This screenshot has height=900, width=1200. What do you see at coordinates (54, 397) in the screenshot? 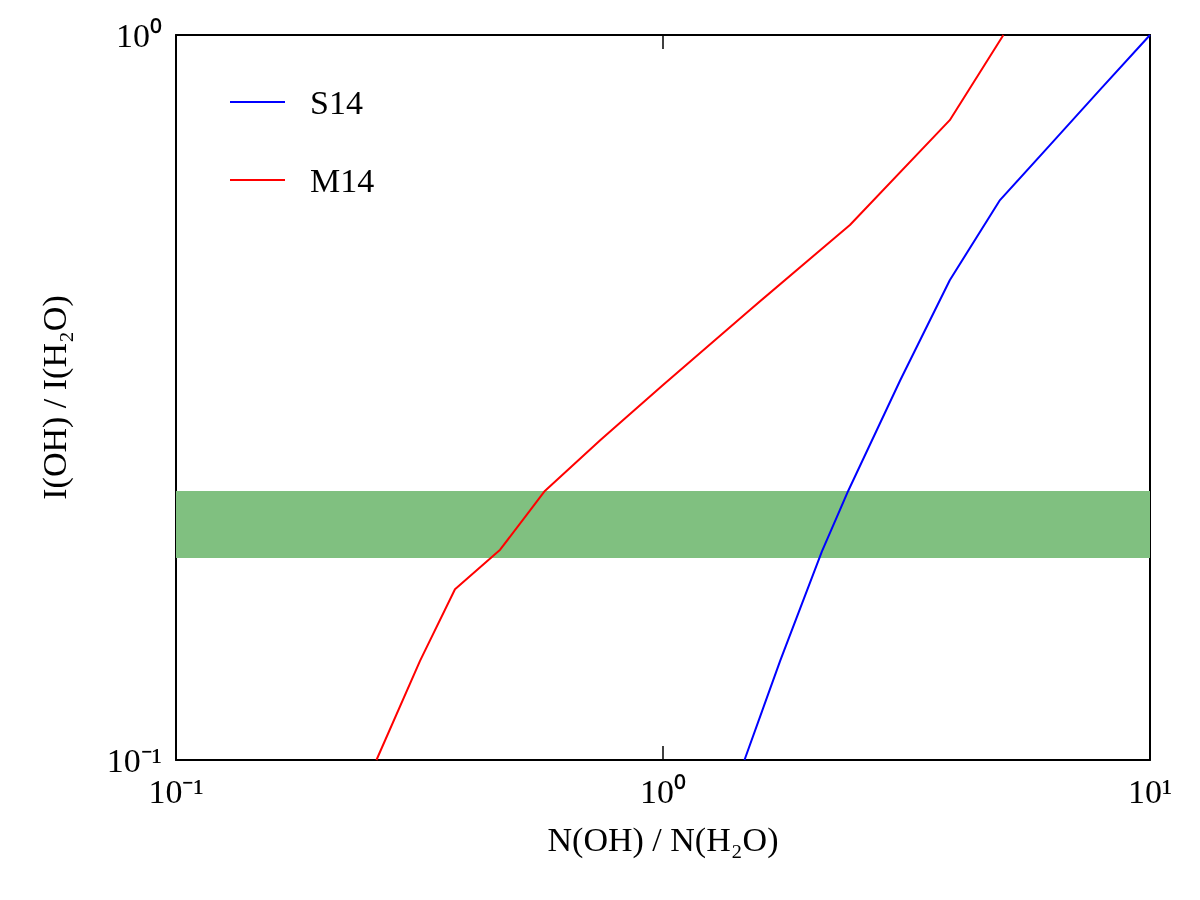
I see `y-axis-title: I(OH) / I(H₂O)` at bounding box center [54, 397].